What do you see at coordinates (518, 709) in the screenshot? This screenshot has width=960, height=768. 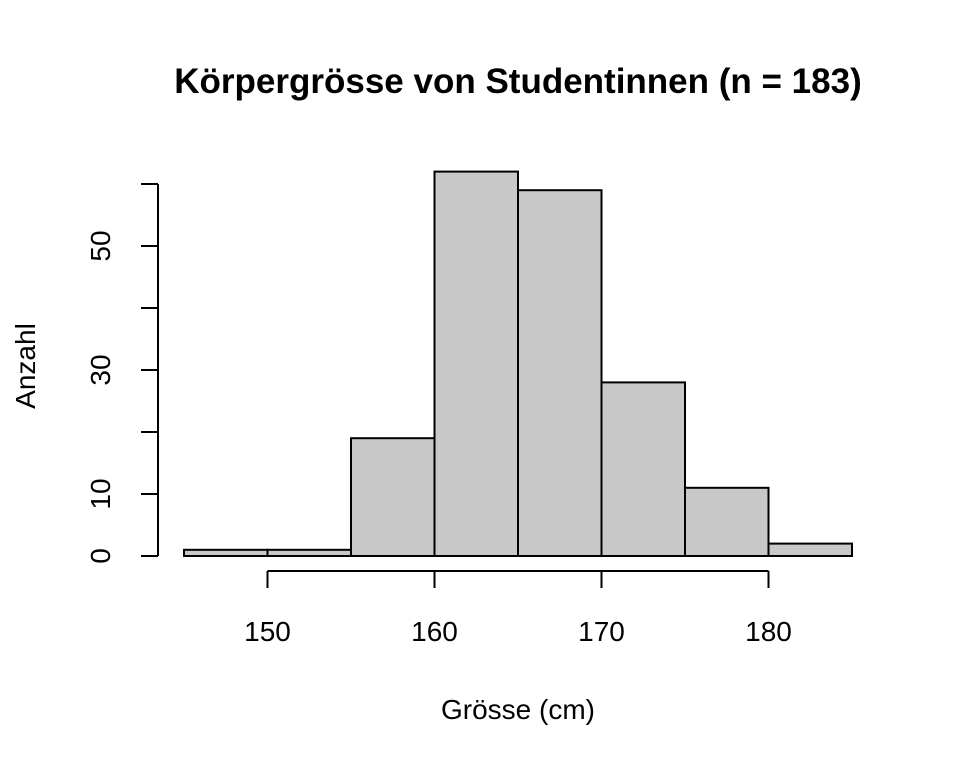 I see `x-axis-label: Grösse (cm)` at bounding box center [518, 709].